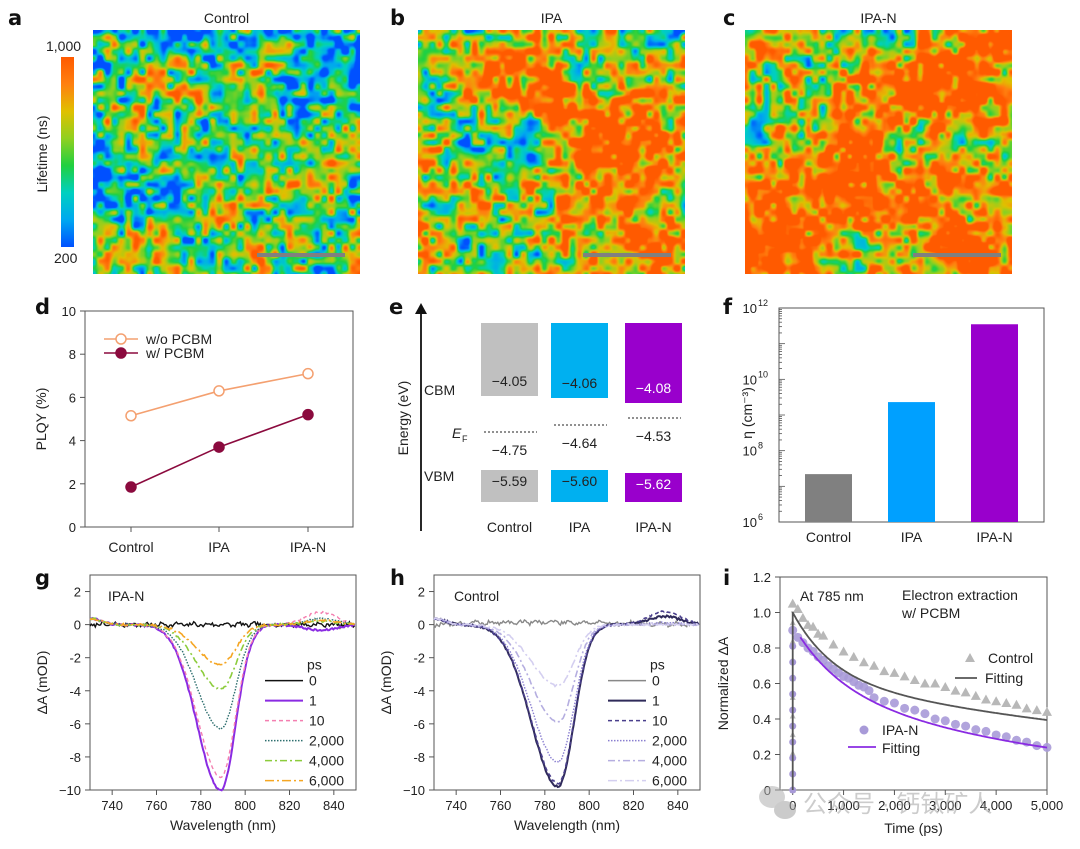 Image resolution: width=1080 pixels, height=849 pixels. What do you see at coordinates (912, 537) in the screenshot?
I see `x-tick-label-ipa: IPA` at bounding box center [912, 537].